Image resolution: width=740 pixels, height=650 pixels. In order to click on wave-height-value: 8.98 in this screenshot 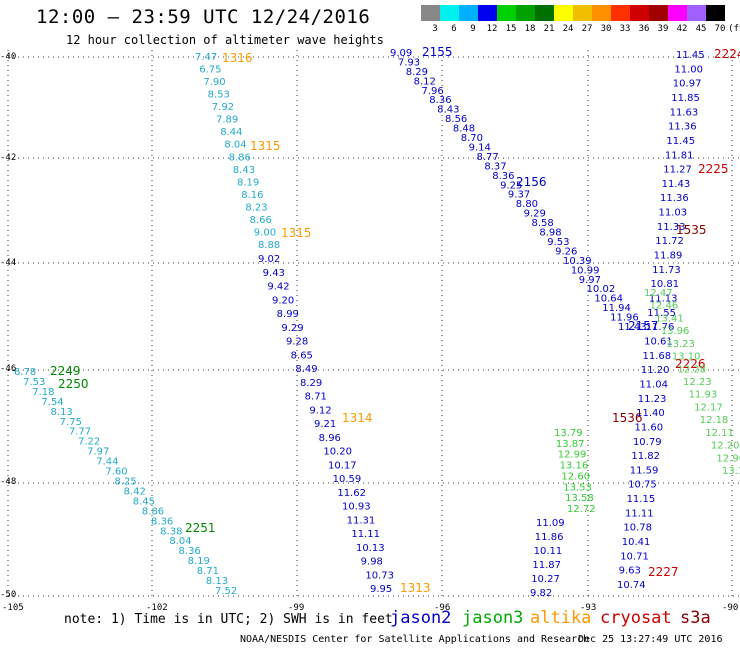, I will do `click(550, 233)`.